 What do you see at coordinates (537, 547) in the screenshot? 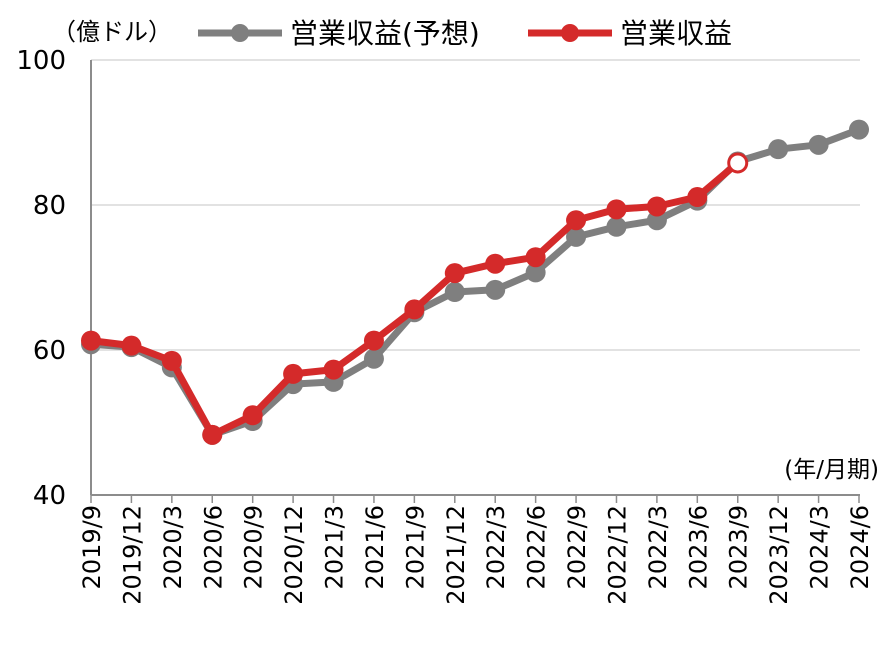
I see `x-tick-label: 2022/6` at bounding box center [537, 547].